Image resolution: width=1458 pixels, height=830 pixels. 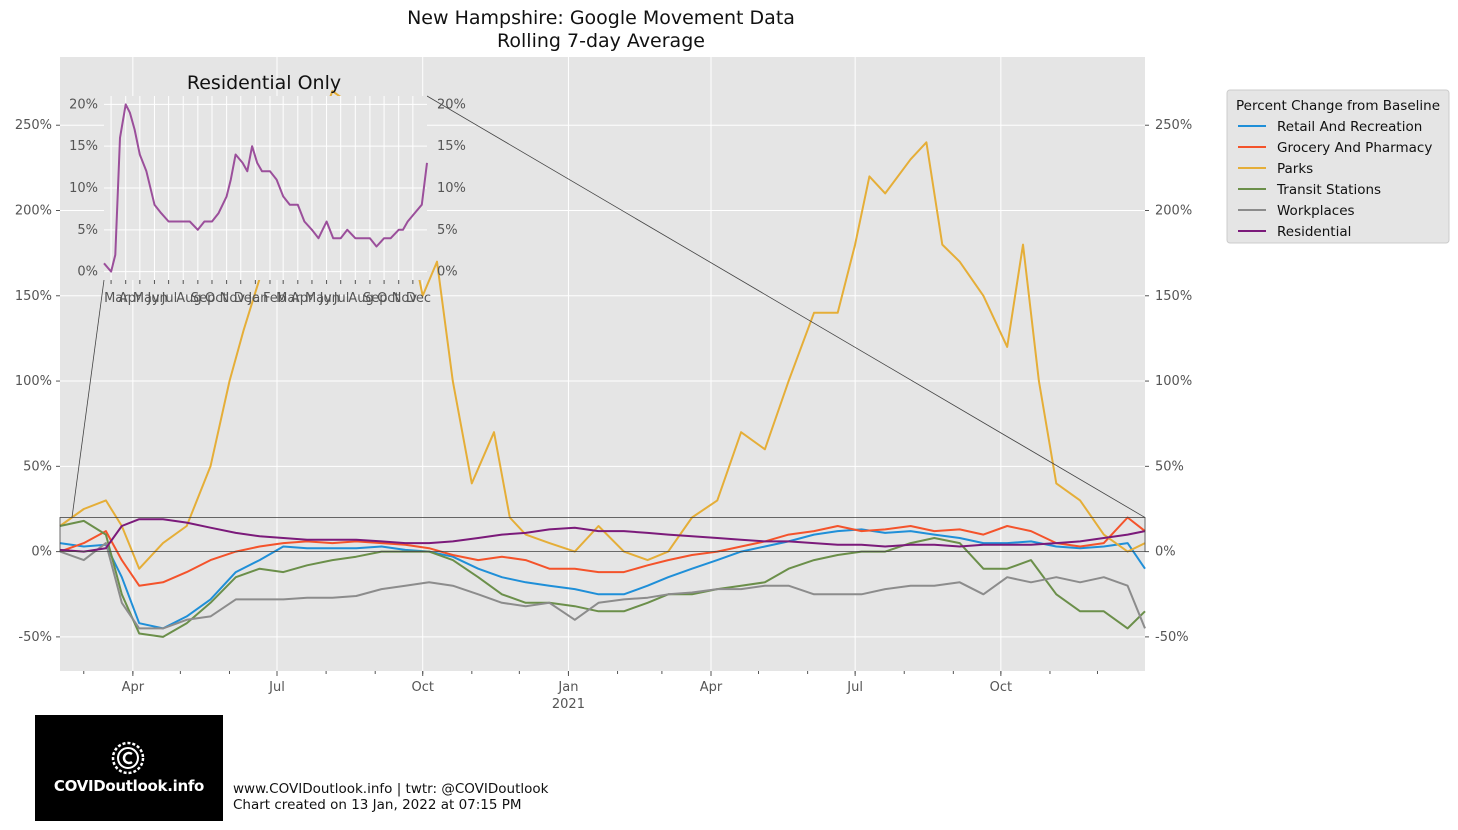 What do you see at coordinates (33, 211) in the screenshot?
I see `y-tick-label: 200%` at bounding box center [33, 211].